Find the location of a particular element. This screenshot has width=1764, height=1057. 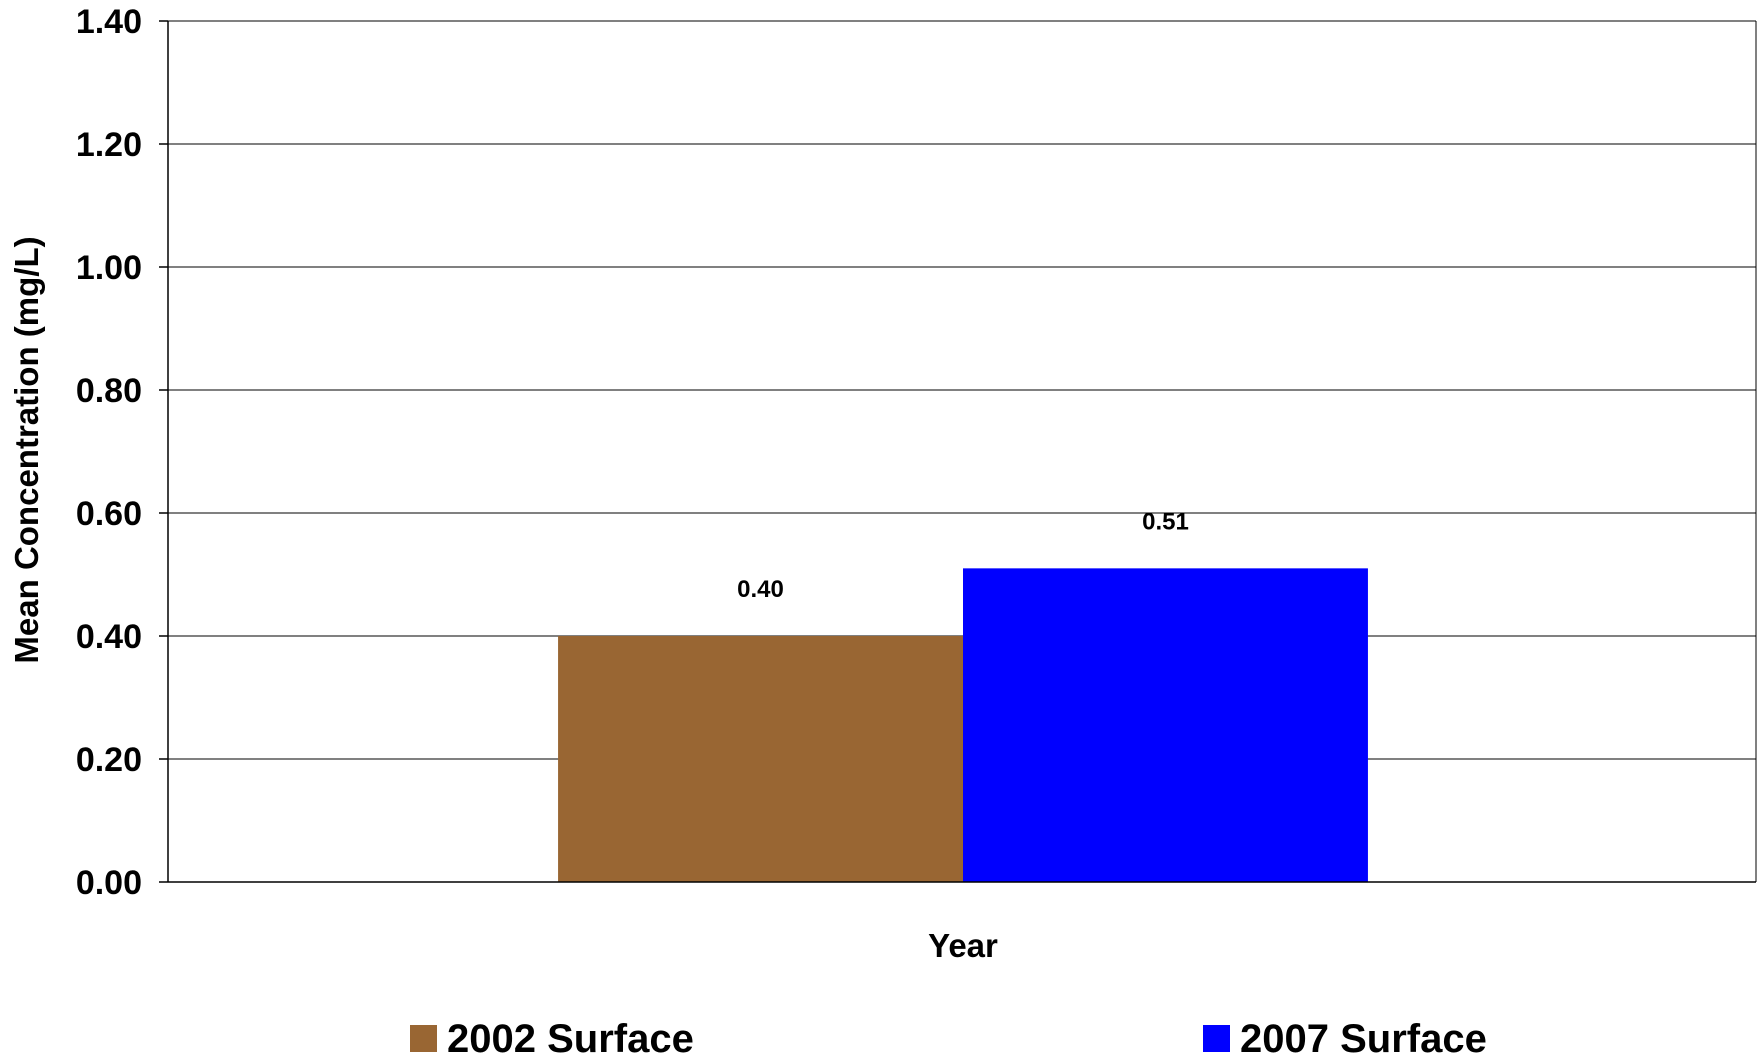

y-tick-label: 0.00 is located at coordinates (109, 883).